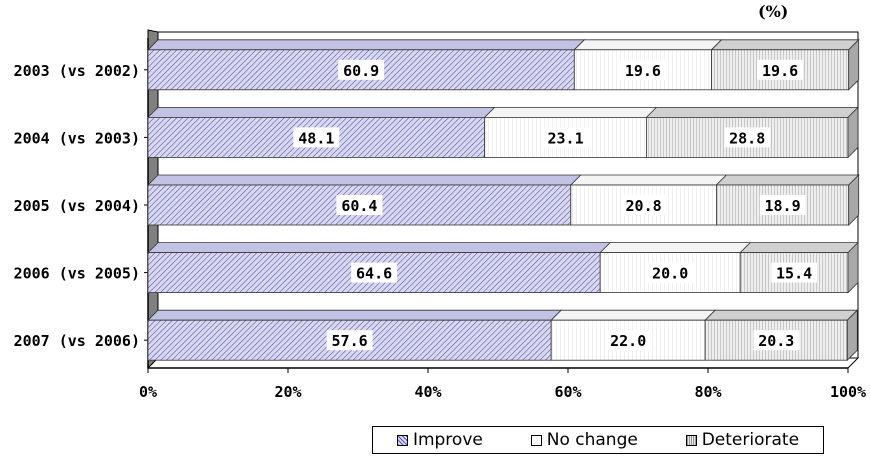  Describe the element at coordinates (773, 11) in the screenshot. I see `unit-label: (%)` at that location.